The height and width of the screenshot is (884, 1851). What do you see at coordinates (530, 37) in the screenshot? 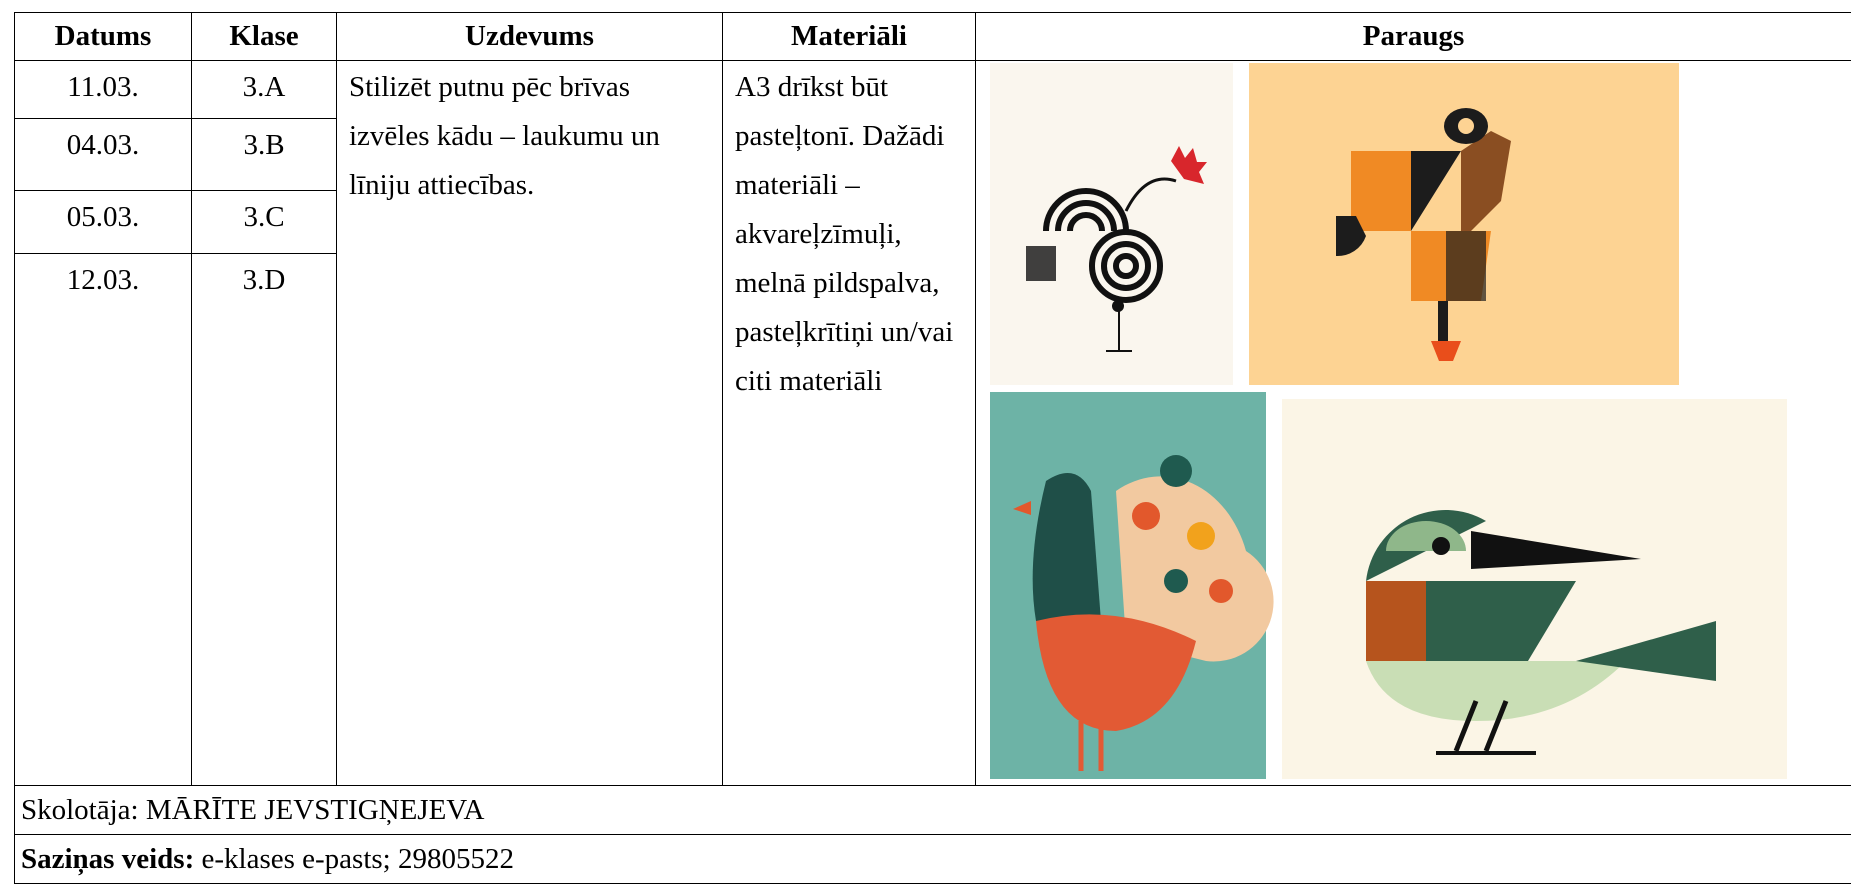
I see `header-cell: Uzdevums` at bounding box center [530, 37].